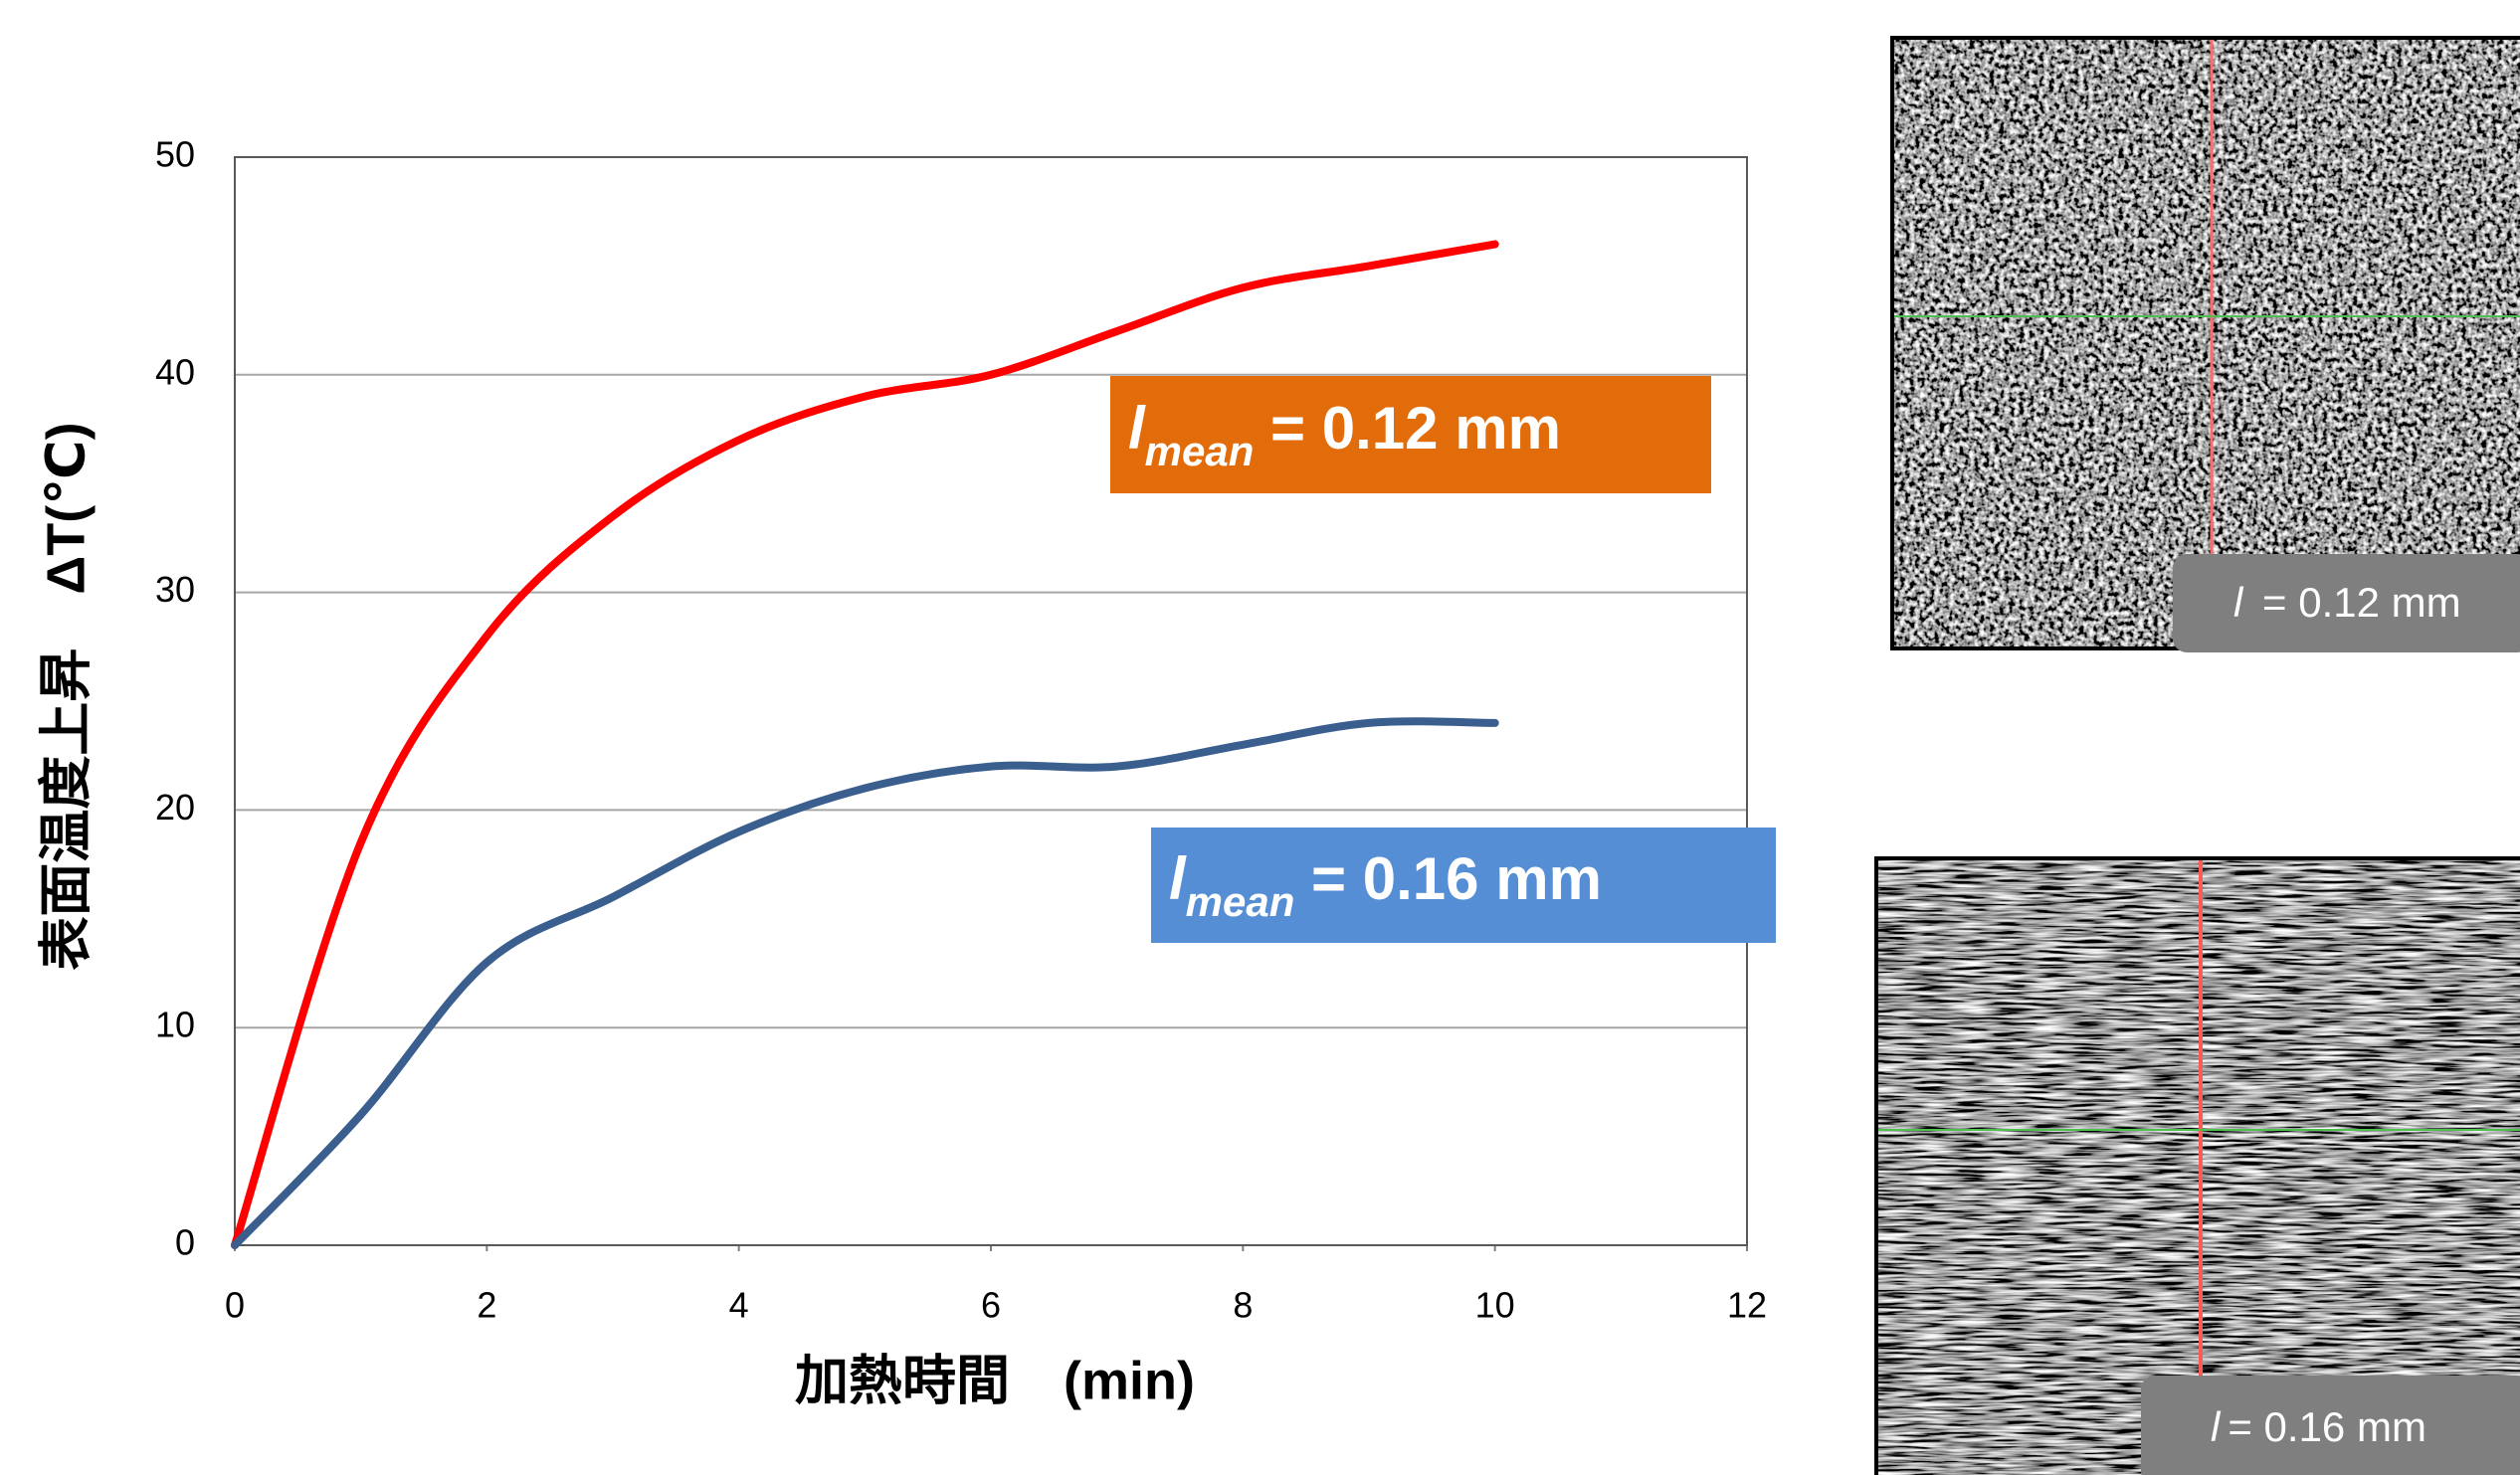 The width and height of the screenshot is (2520, 1475). What do you see at coordinates (995, 1380) in the screenshot?
I see `x-axis-title: 加熱時間 (min)` at bounding box center [995, 1380].